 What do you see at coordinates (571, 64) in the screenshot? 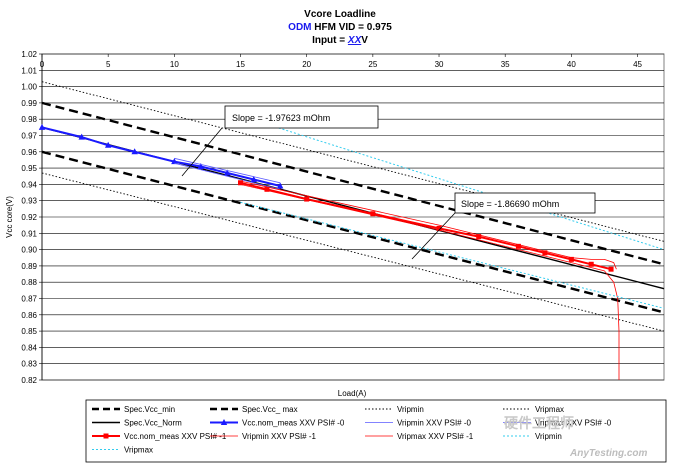
I see `x-tick-label: 40` at bounding box center [571, 64].